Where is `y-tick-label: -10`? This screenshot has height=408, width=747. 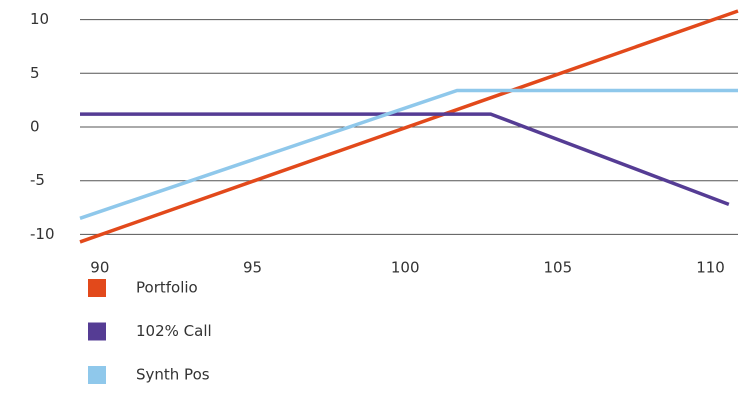 y-tick-label: -10 is located at coordinates (42, 234).